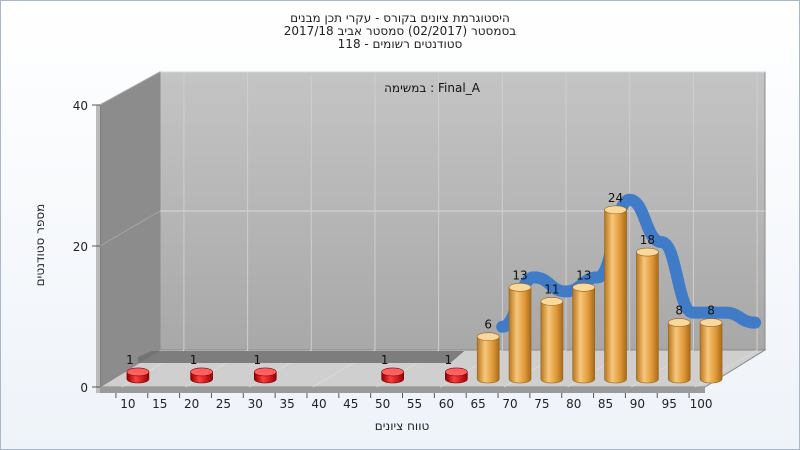 The image size is (800, 450). Describe the element at coordinates (432, 88) in the screenshot. I see `chart-annotation: במשימה : Final_A` at that location.